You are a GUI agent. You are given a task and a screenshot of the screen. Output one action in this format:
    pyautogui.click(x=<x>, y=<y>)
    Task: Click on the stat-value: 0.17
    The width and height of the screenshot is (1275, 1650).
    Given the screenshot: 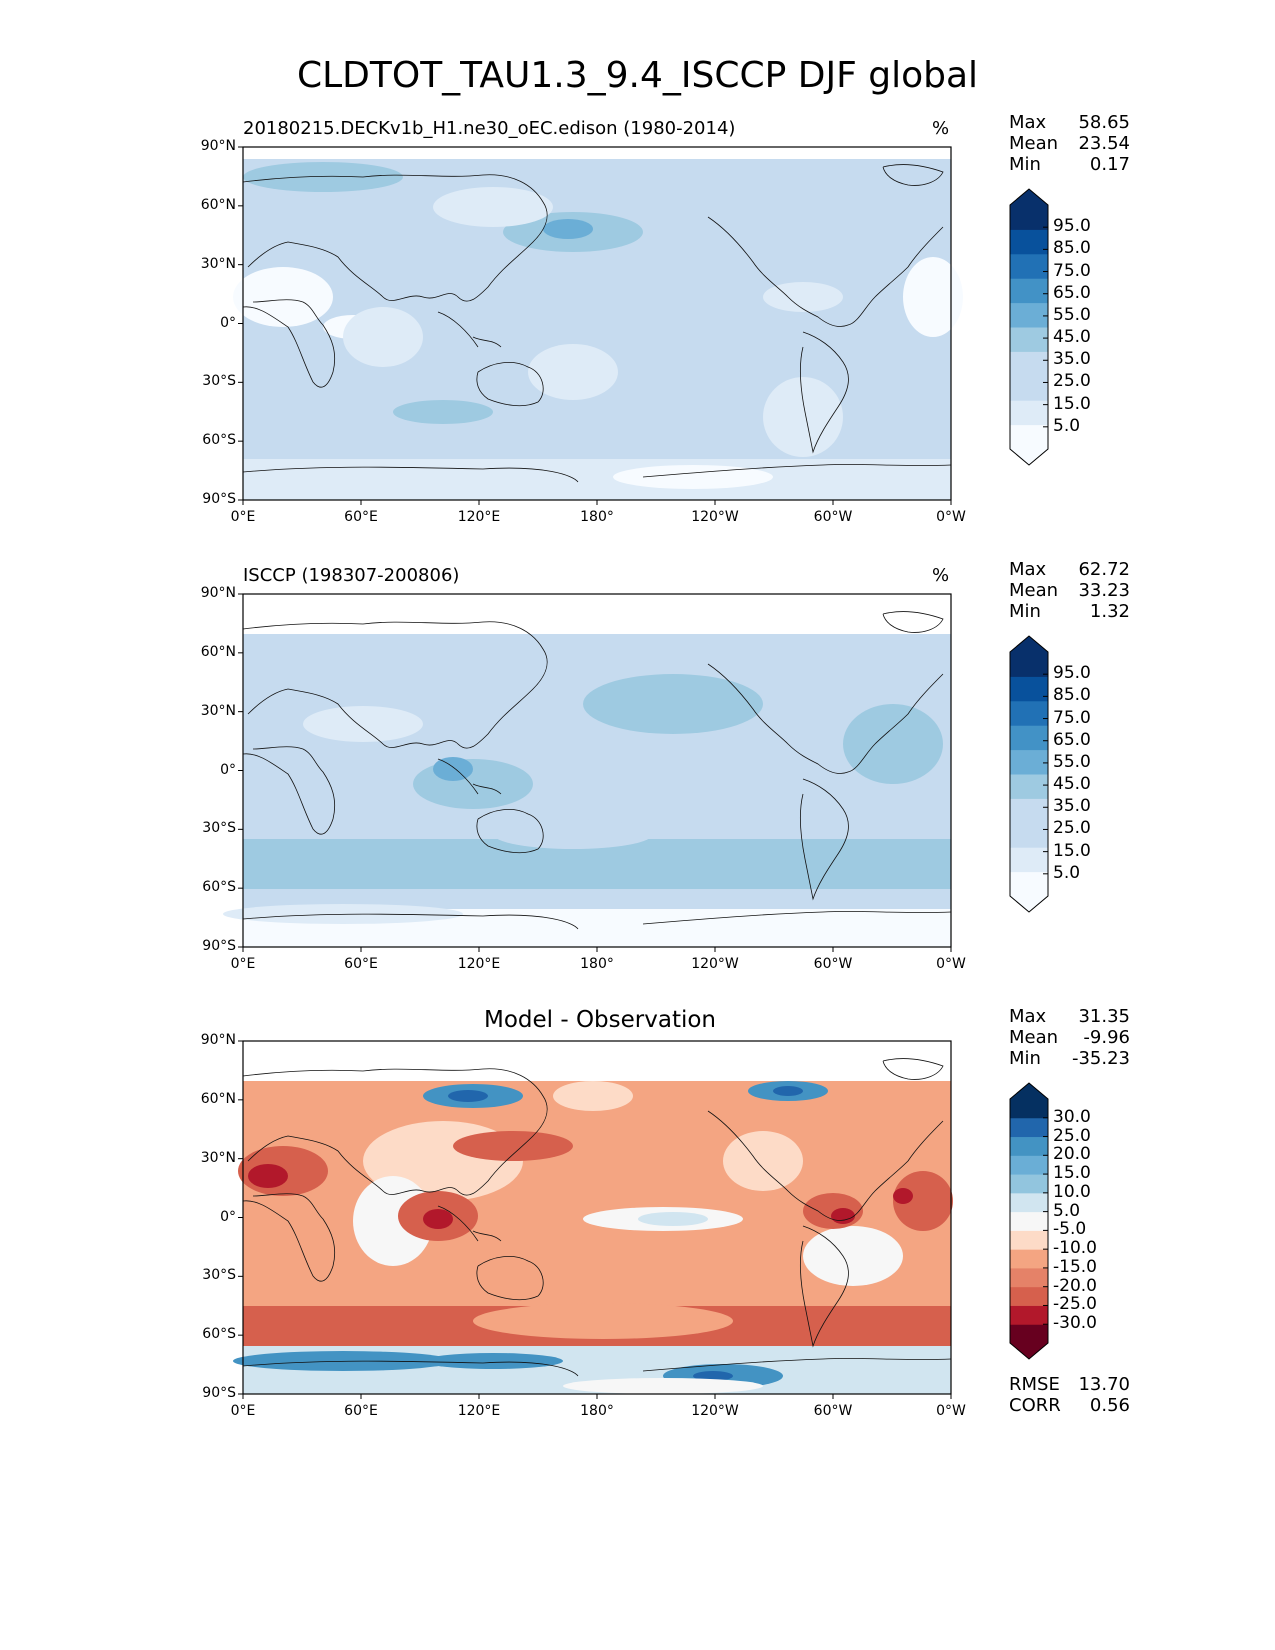 What is the action you would take?
    pyautogui.click(x=1109, y=164)
    